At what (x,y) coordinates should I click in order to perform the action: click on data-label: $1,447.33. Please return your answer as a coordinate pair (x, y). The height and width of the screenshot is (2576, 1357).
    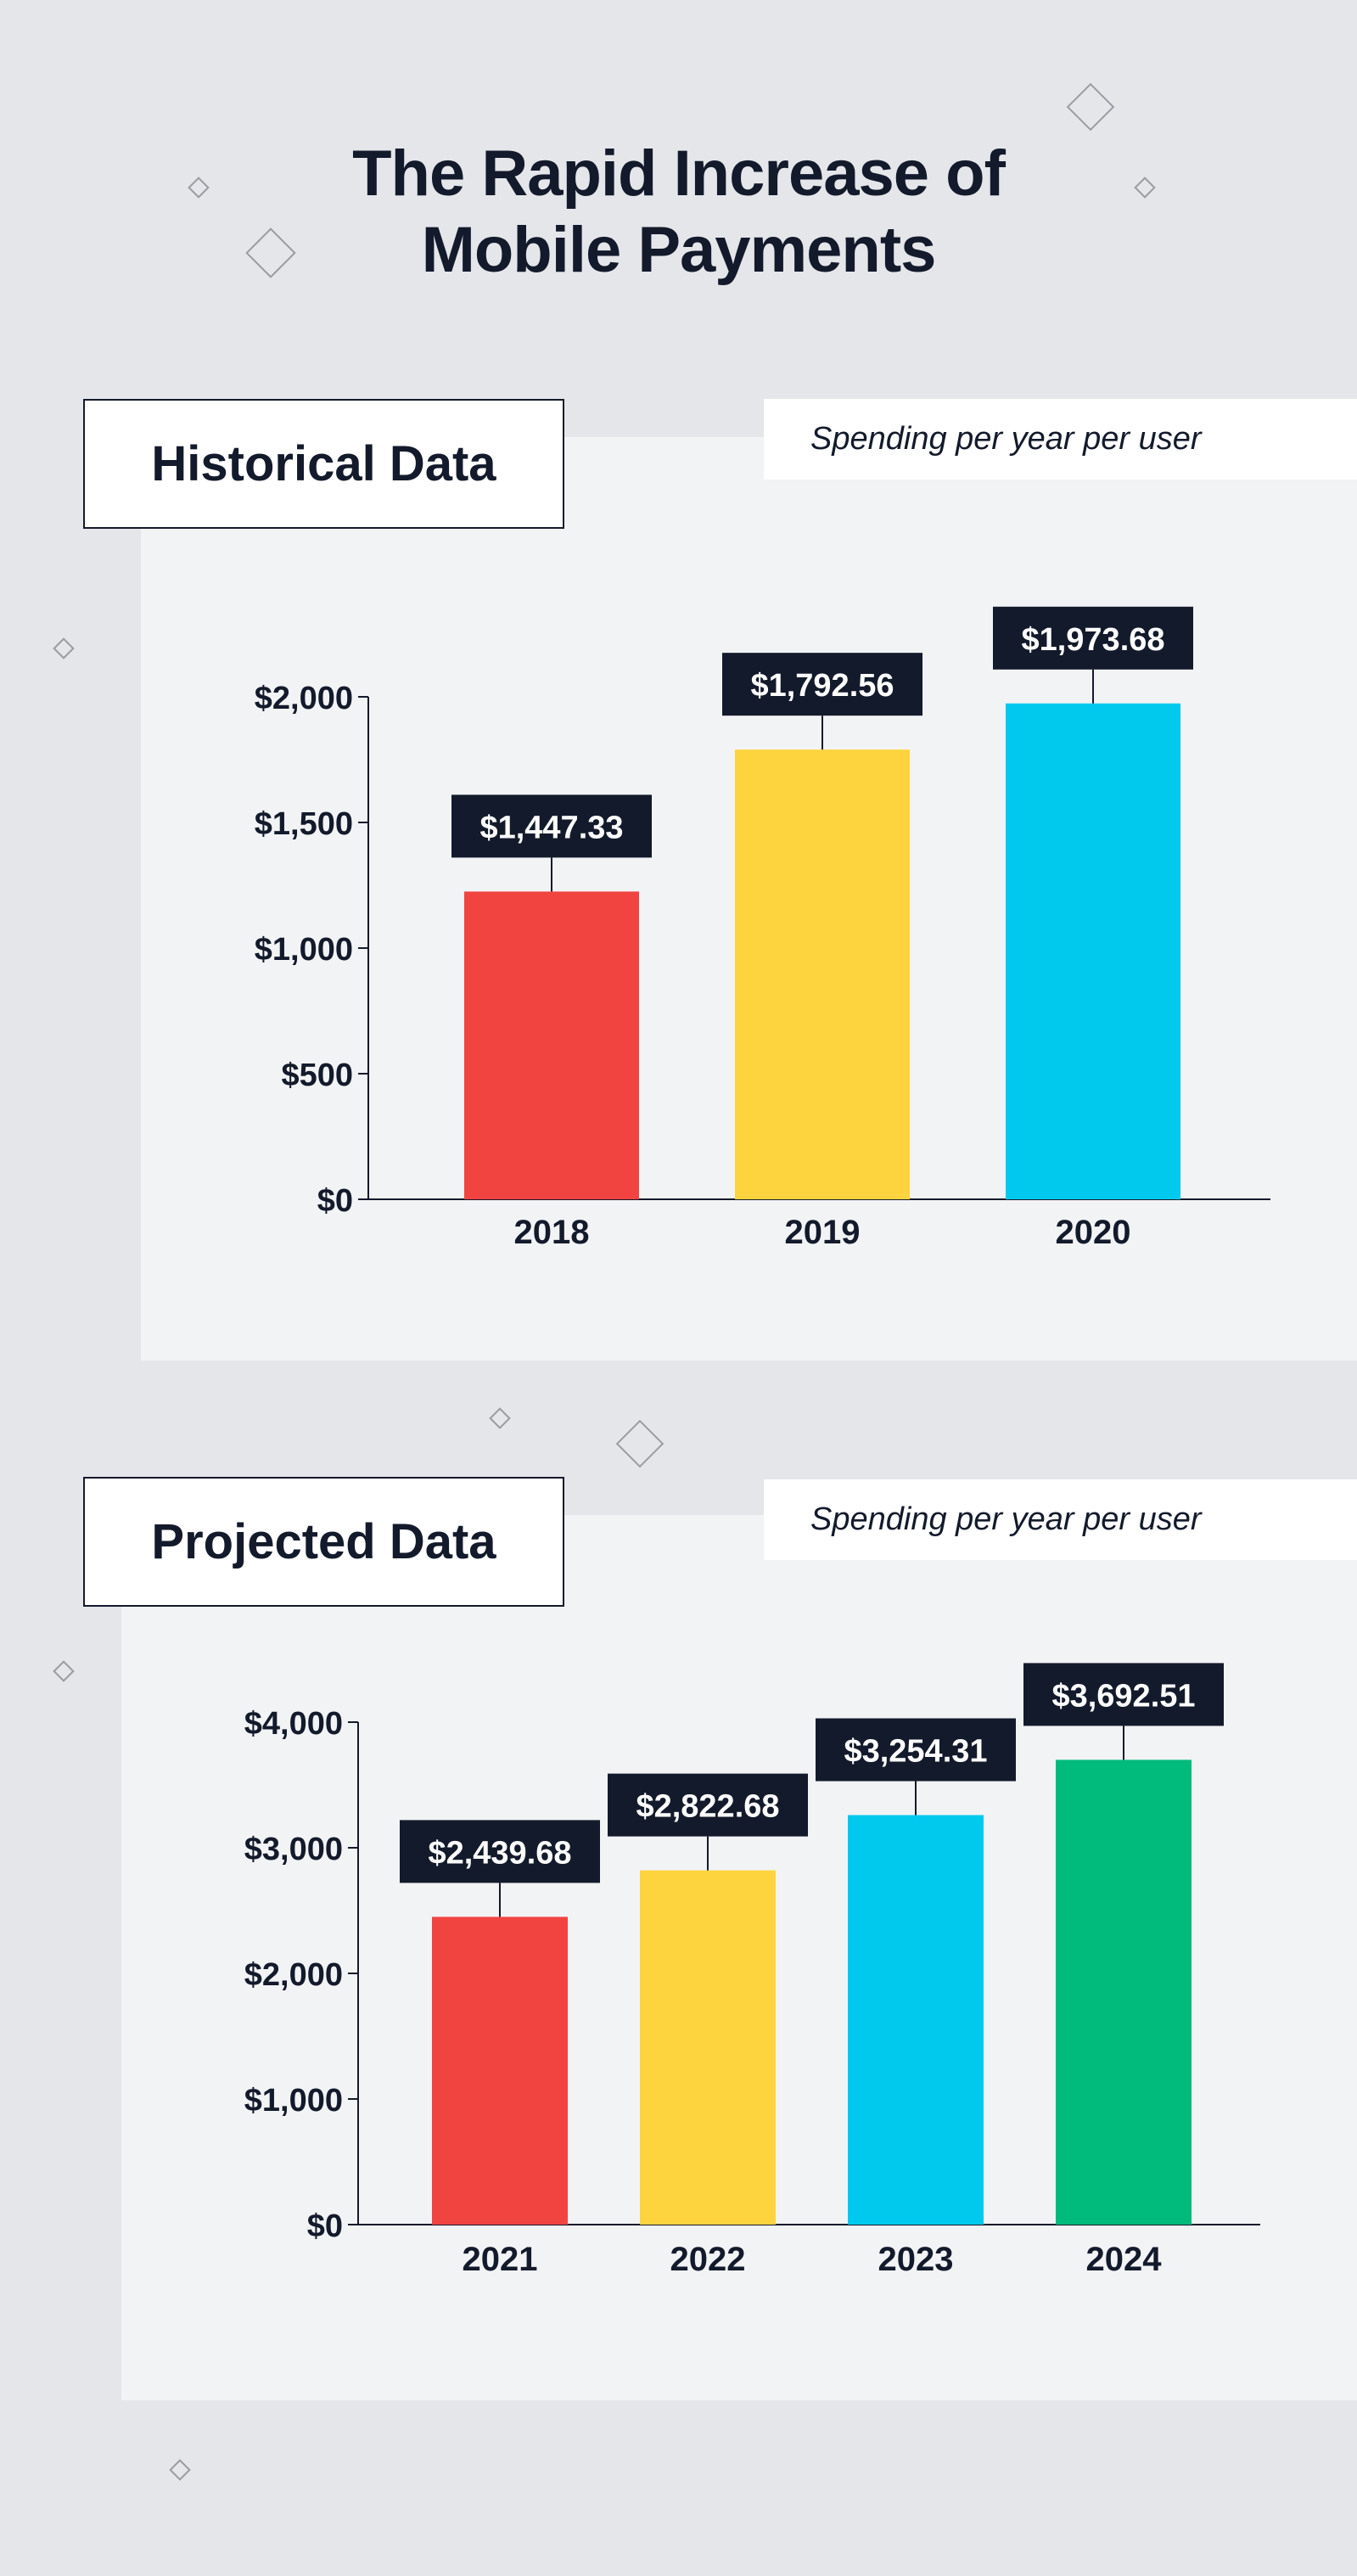
    Looking at the image, I should click on (551, 827).